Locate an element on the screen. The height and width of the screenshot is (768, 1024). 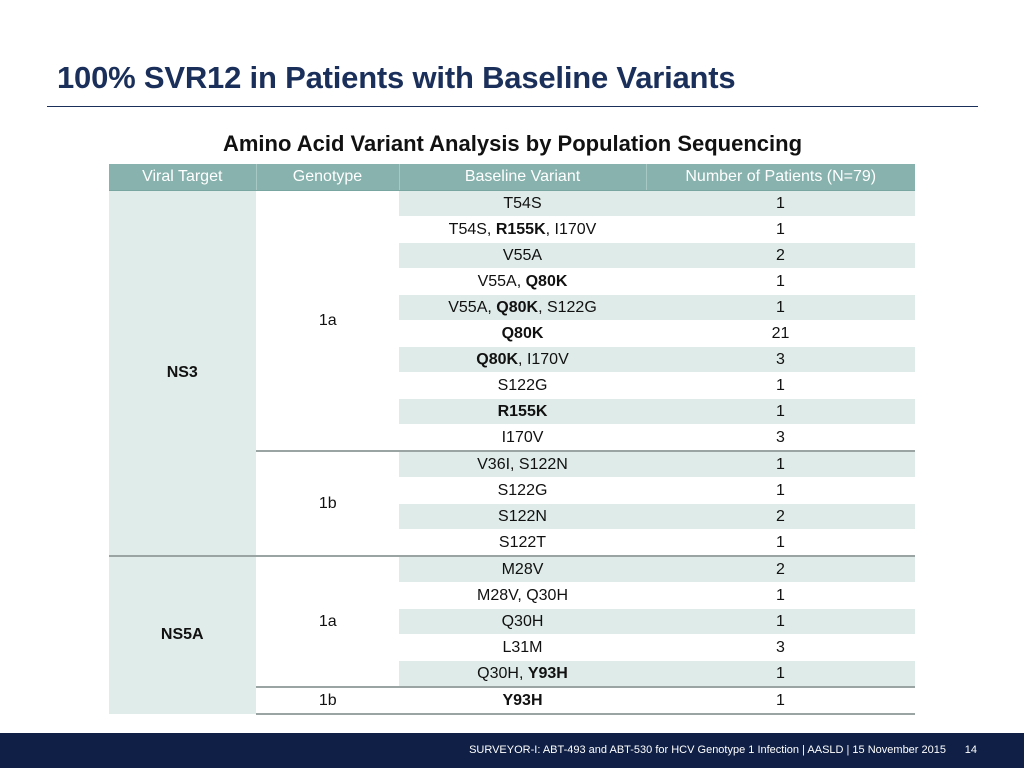
variant-text: Q30H is located at coordinates (522, 621).